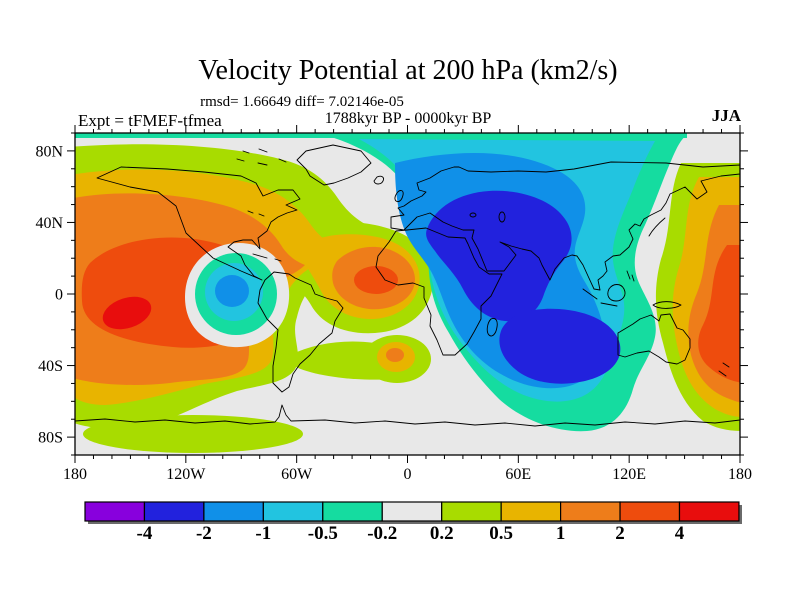 The width and height of the screenshot is (800, 600). I want to click on contour-fill-epac-blue, so click(232, 291).